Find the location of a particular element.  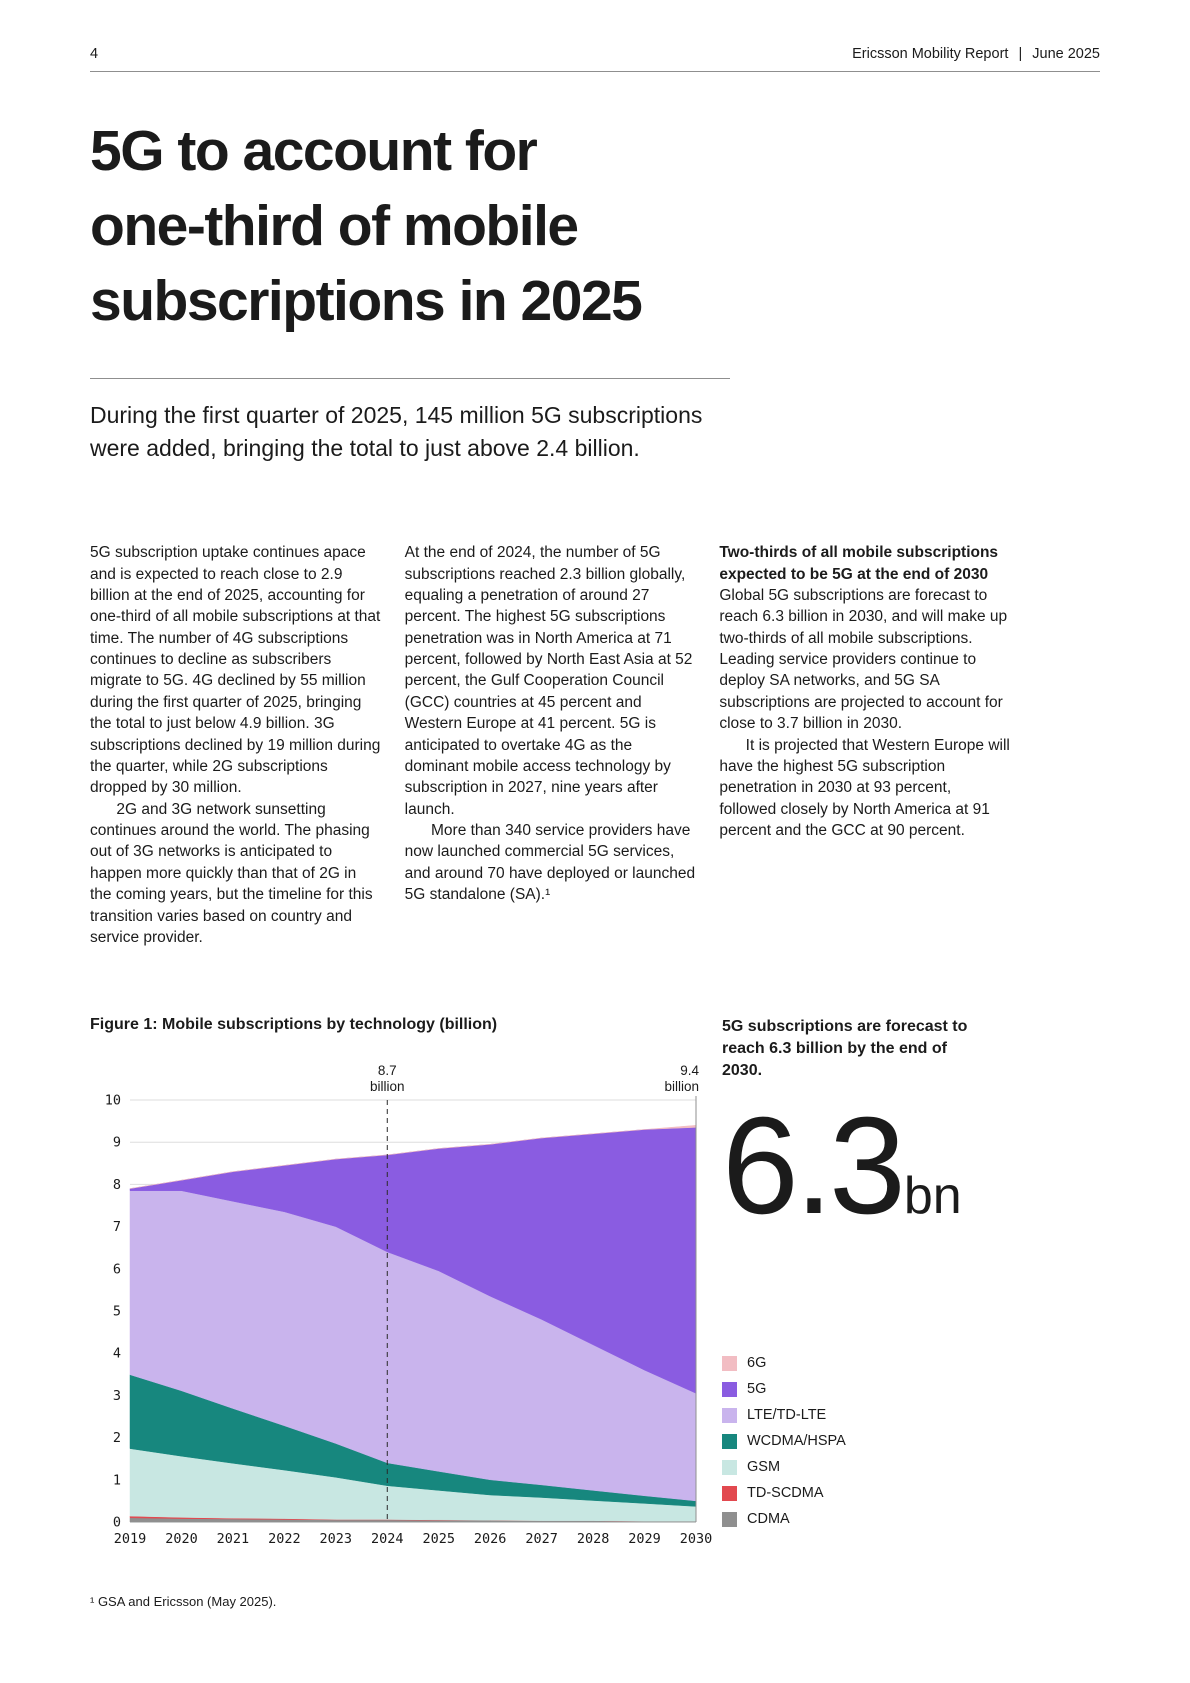

legend-item: WCDMA/HSPA is located at coordinates (911, 1441).